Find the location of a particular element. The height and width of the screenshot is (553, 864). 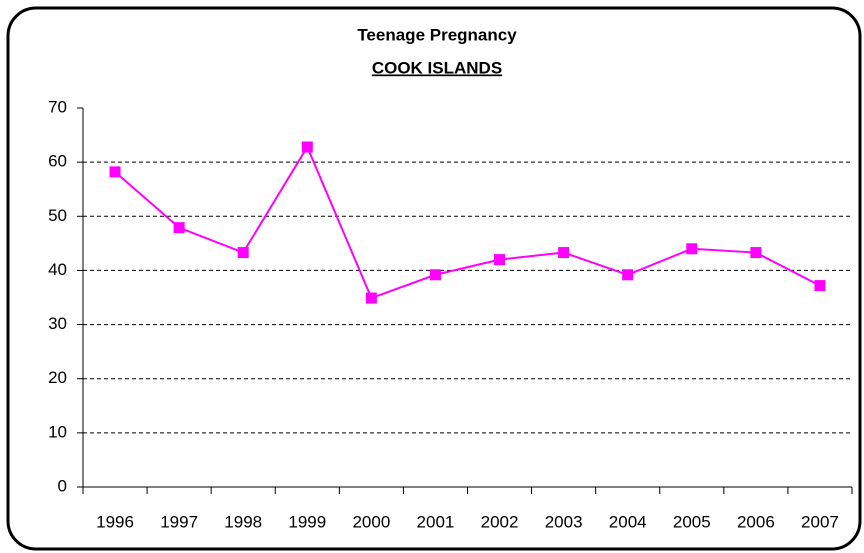

x-tick-label: 2006 is located at coordinates (756, 521).